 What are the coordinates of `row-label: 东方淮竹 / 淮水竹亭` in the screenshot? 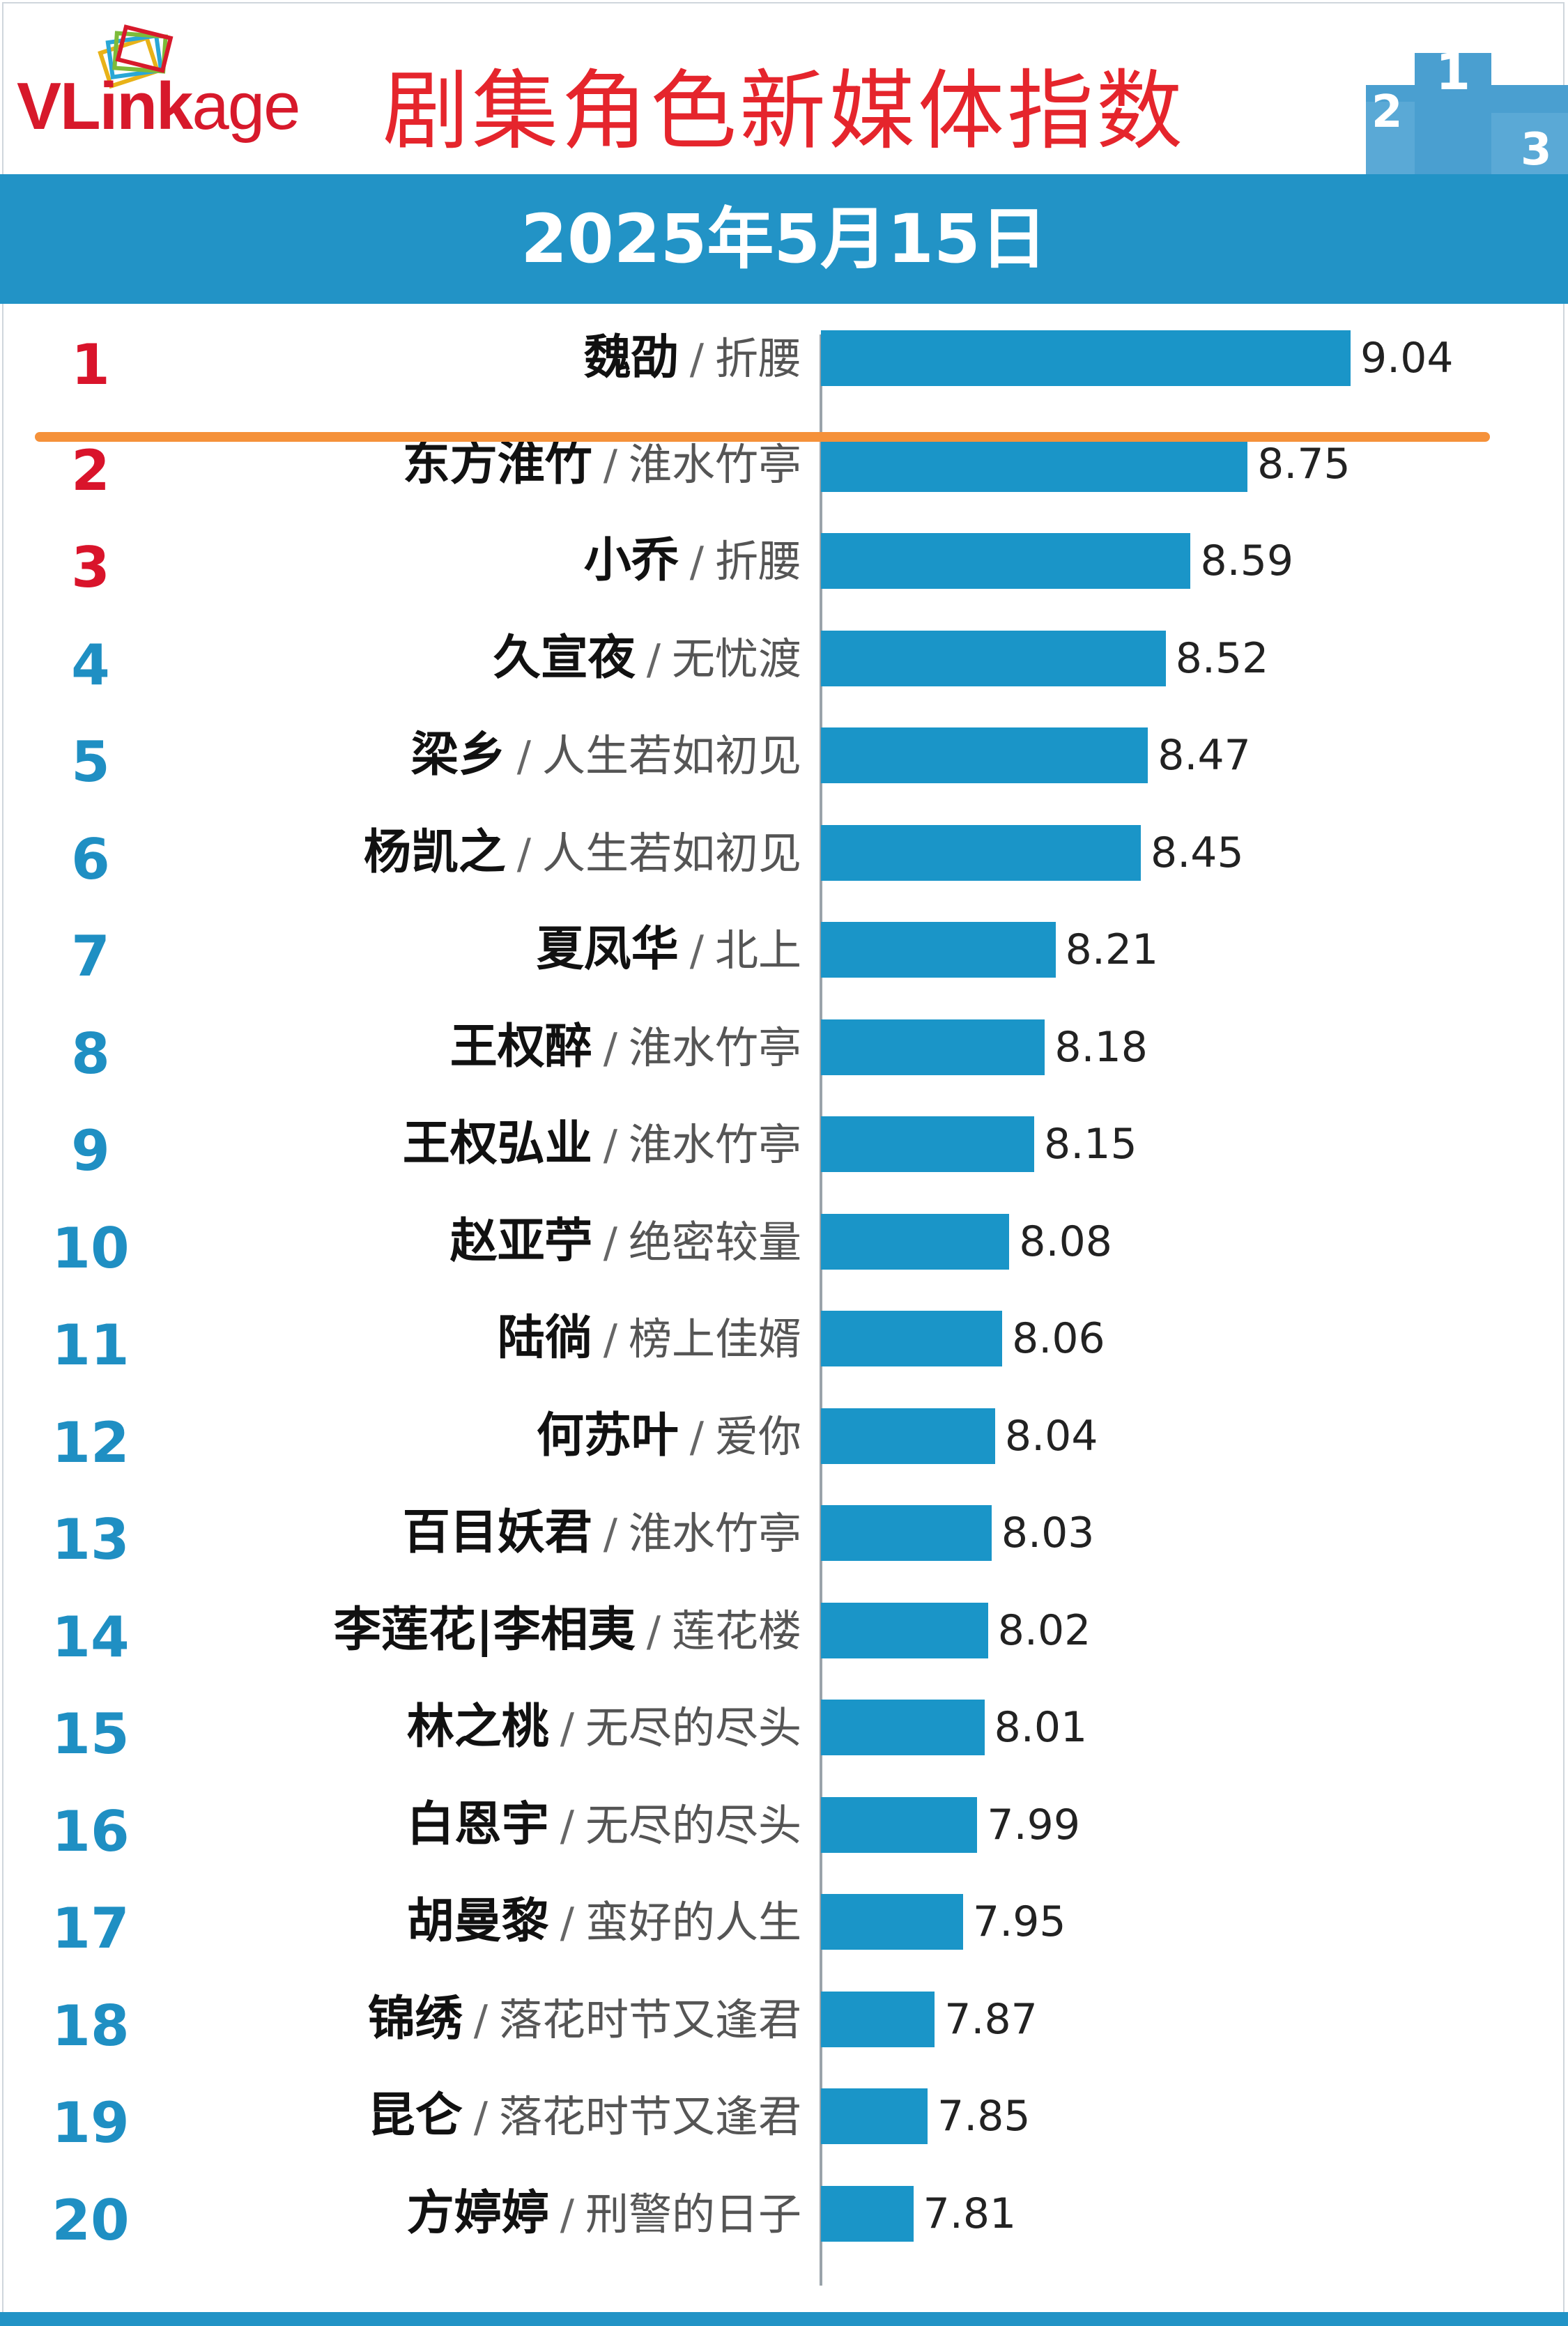 It's located at (470, 470).